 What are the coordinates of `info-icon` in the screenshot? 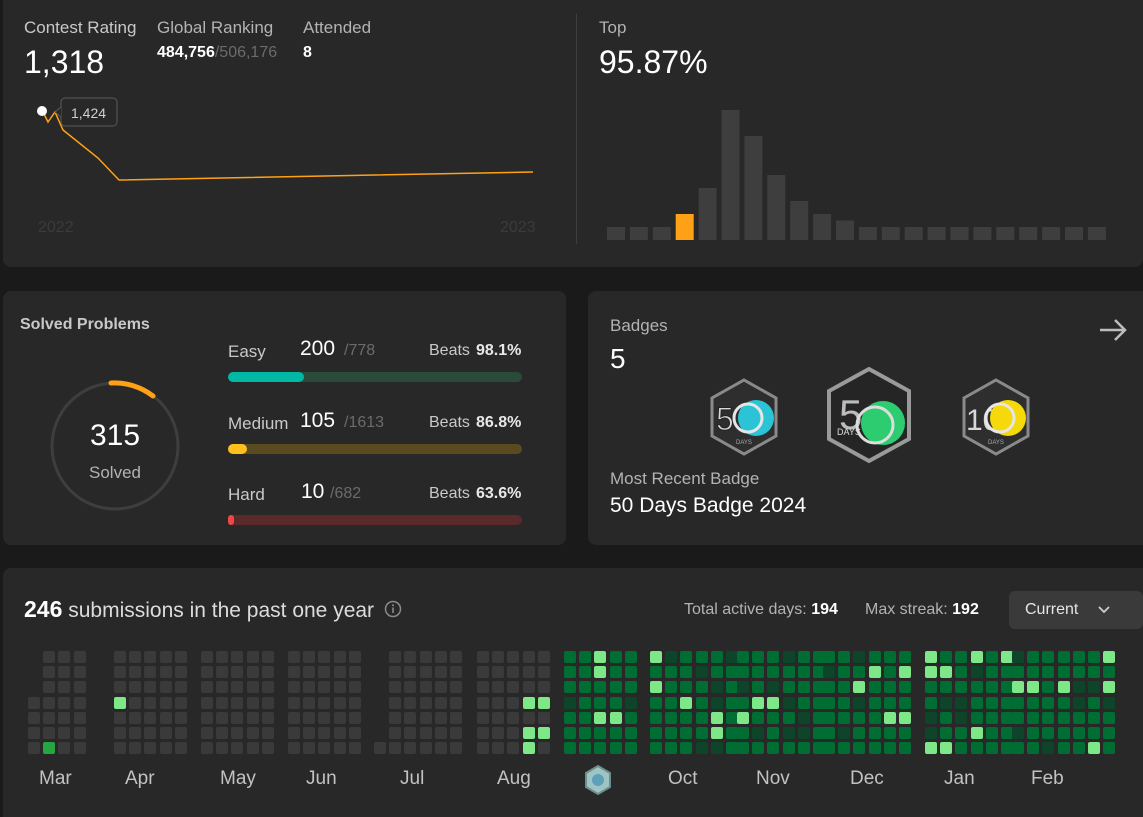 It's located at (393, 609).